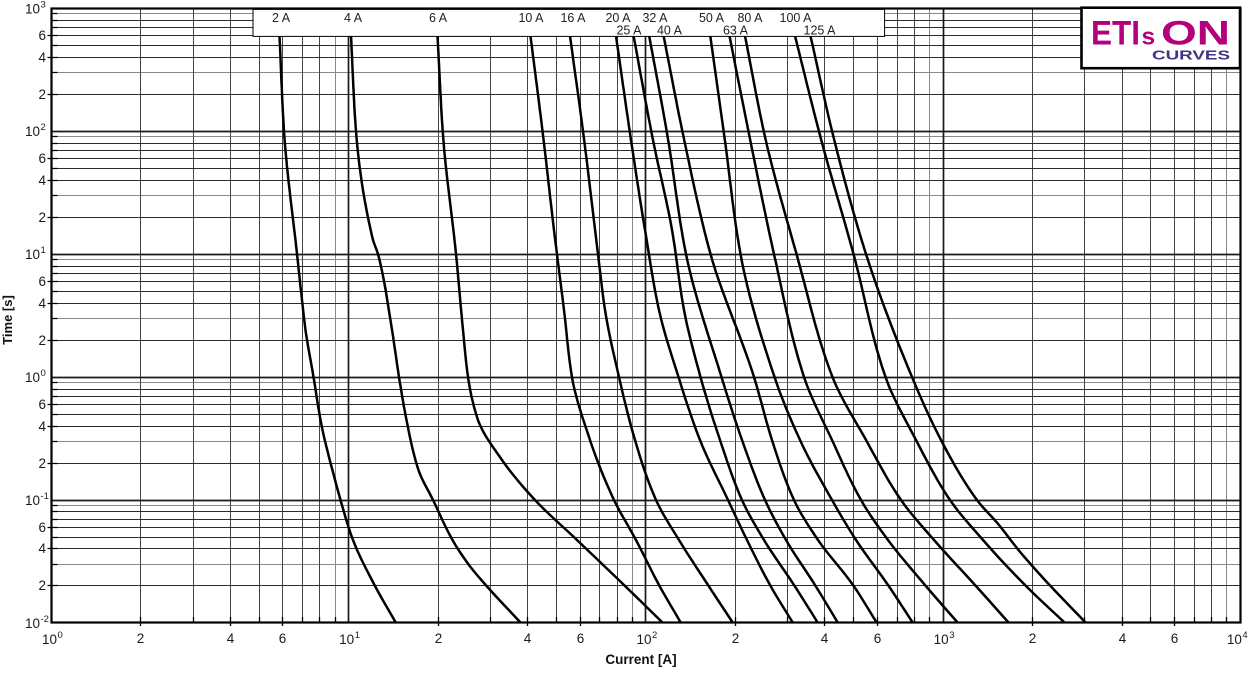 This screenshot has width=1251, height=676. Describe the element at coordinates (45, 496) in the screenshot. I see `svg-text: -1` at that location.